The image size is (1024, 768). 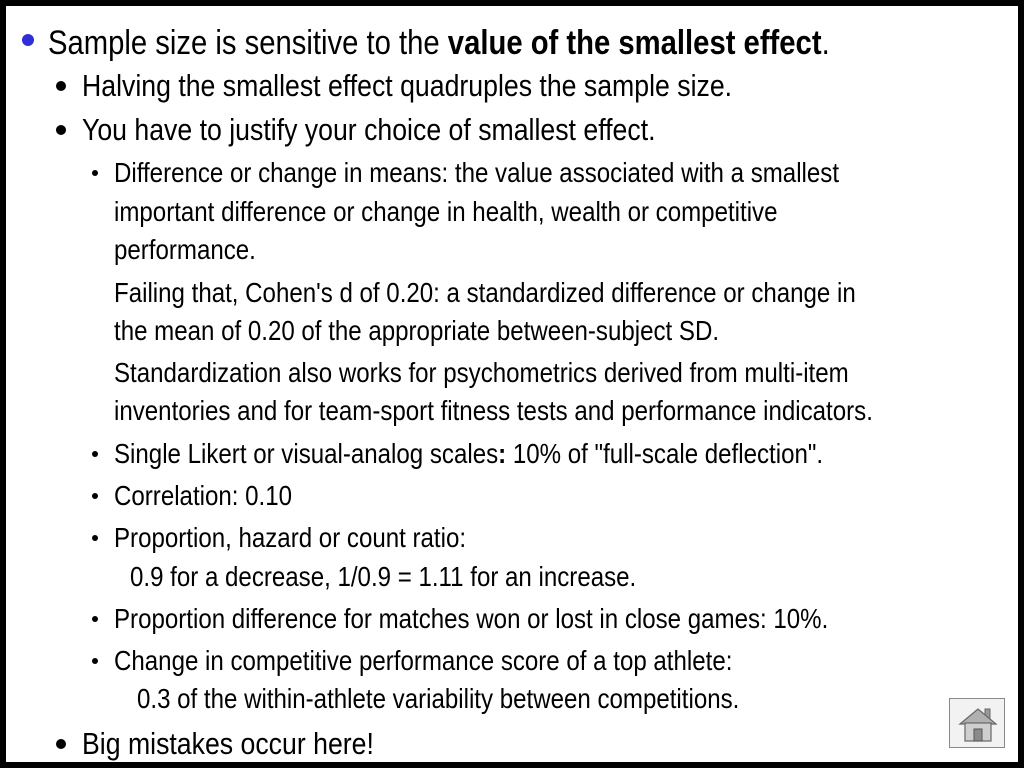 I want to click on main-point-period: ., so click(x=825, y=43).